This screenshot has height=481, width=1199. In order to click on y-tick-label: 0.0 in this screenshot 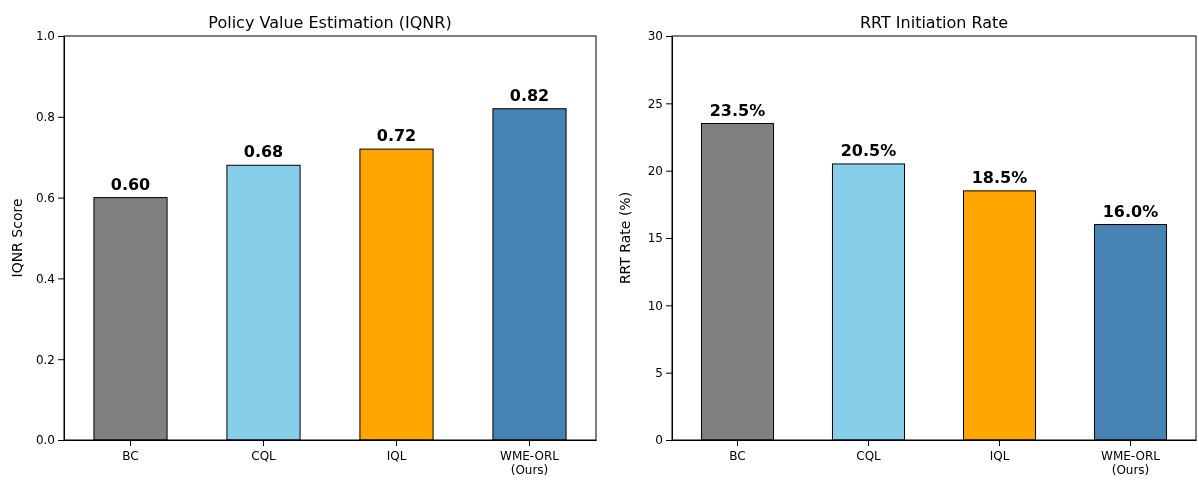, I will do `click(45, 440)`.